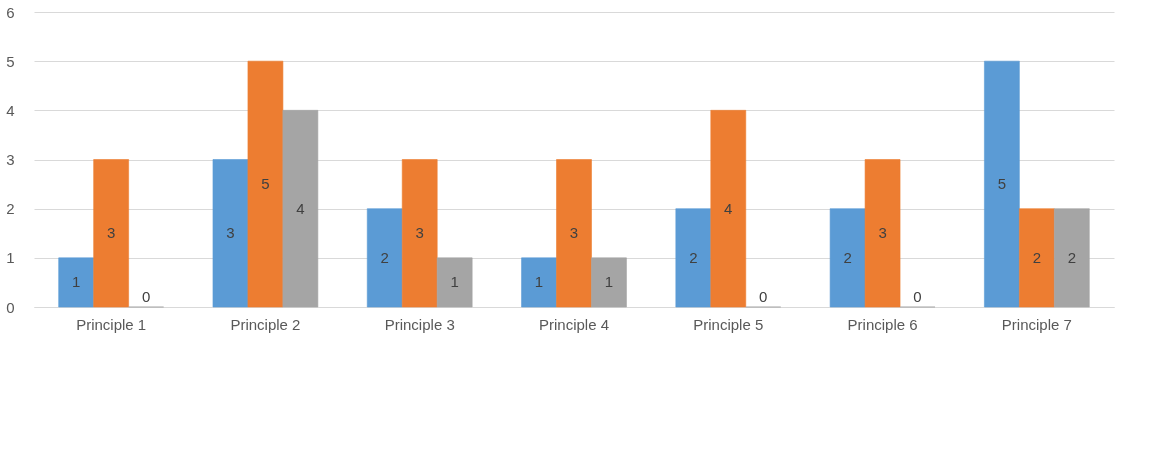 The height and width of the screenshot is (450, 1155). I want to click on y-tick-label: 2, so click(10, 209).